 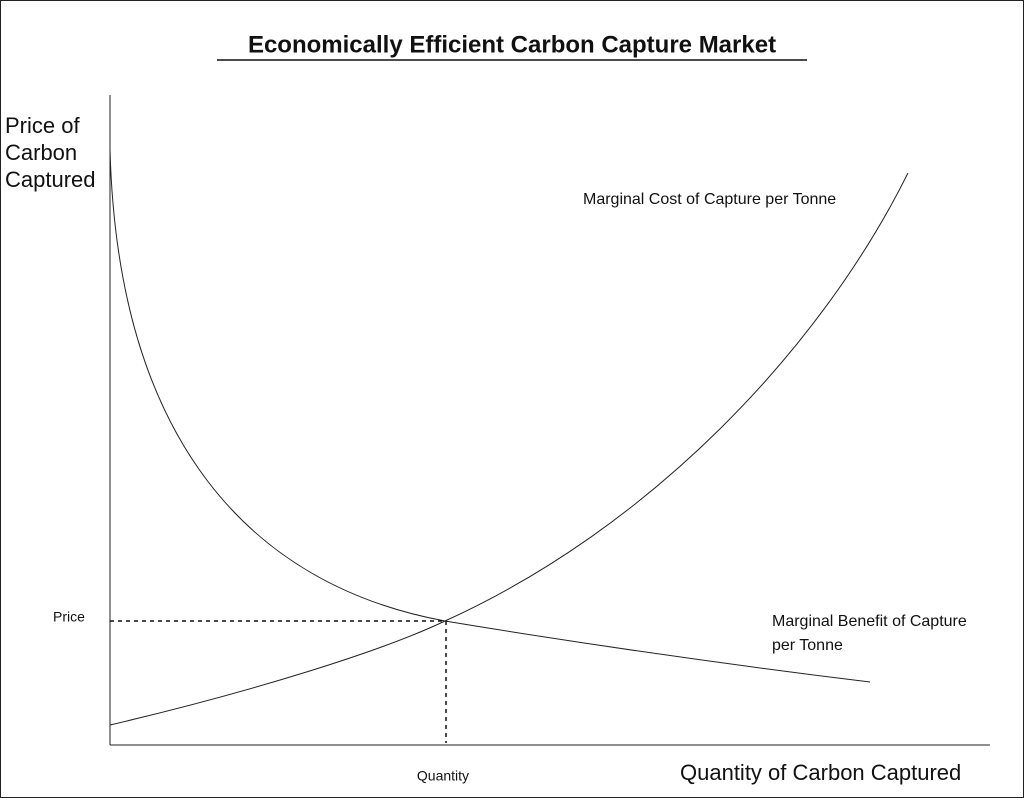 What do you see at coordinates (41, 152) in the screenshot?
I see `y-axis-label: Carbon` at bounding box center [41, 152].